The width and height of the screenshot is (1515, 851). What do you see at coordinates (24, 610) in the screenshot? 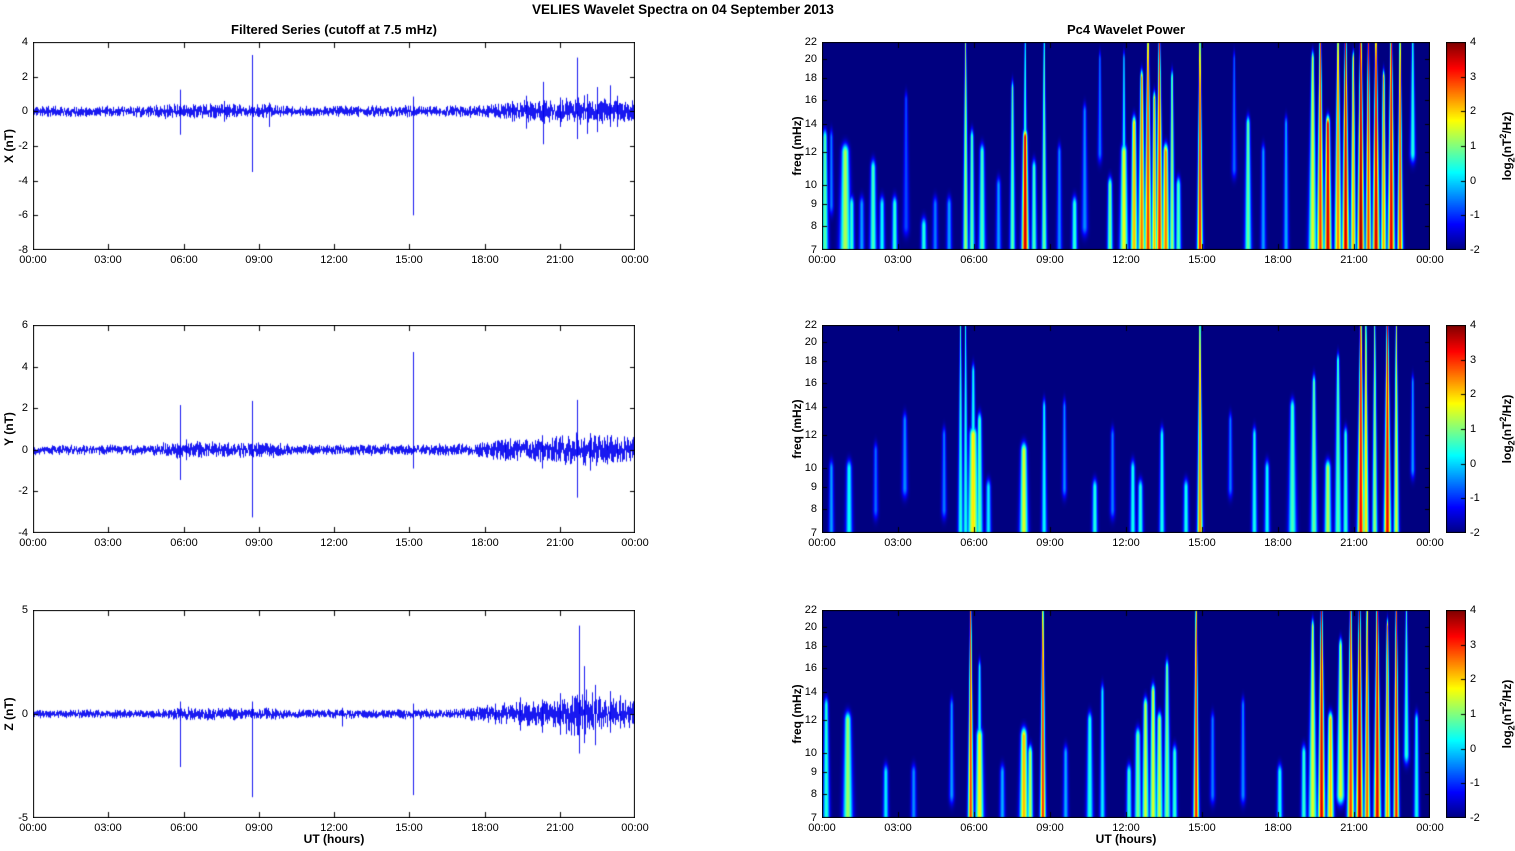
I see `y-tick-label: 5` at bounding box center [24, 610].